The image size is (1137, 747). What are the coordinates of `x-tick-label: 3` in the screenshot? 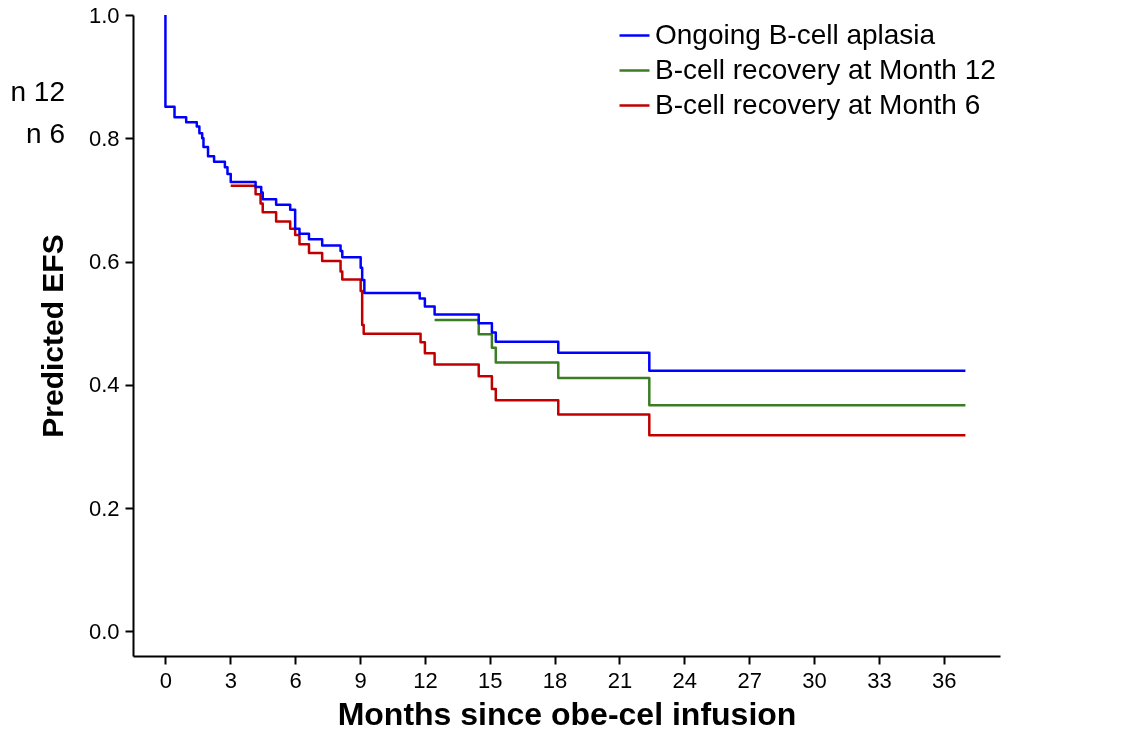 It's located at (230, 680).